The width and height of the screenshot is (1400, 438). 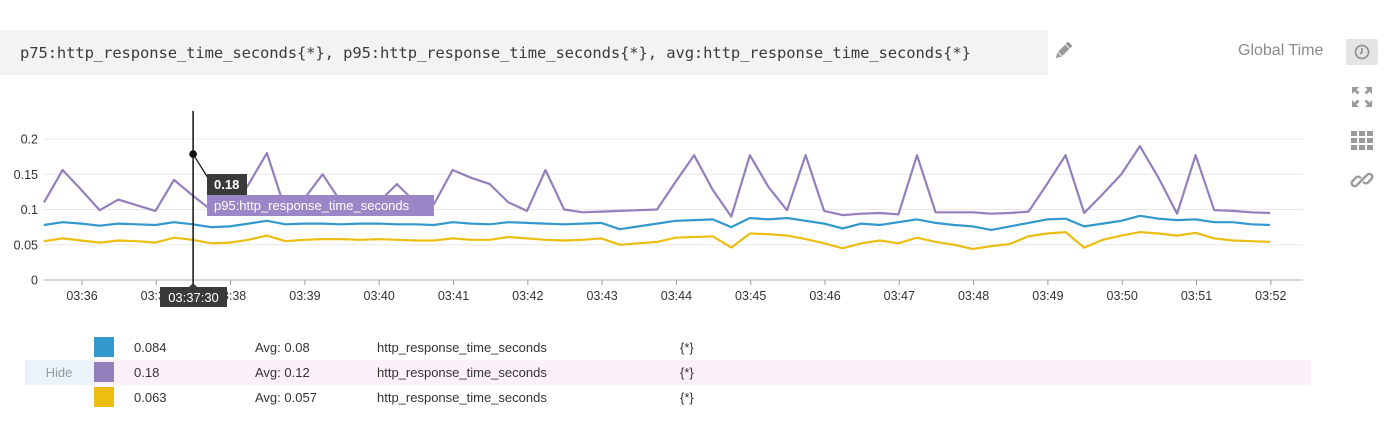 I want to click on y-axis: 0 0.05 0.1 0.15 0.2, so click(x=26, y=210).